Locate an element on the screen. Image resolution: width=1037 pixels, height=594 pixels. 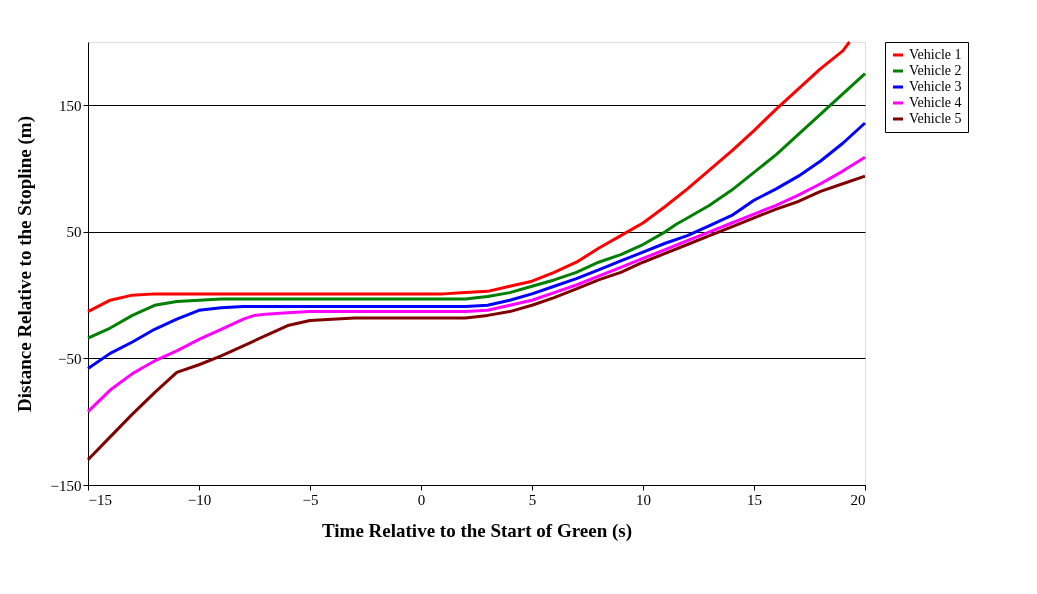
x-tick-label: 15 is located at coordinates (754, 499).